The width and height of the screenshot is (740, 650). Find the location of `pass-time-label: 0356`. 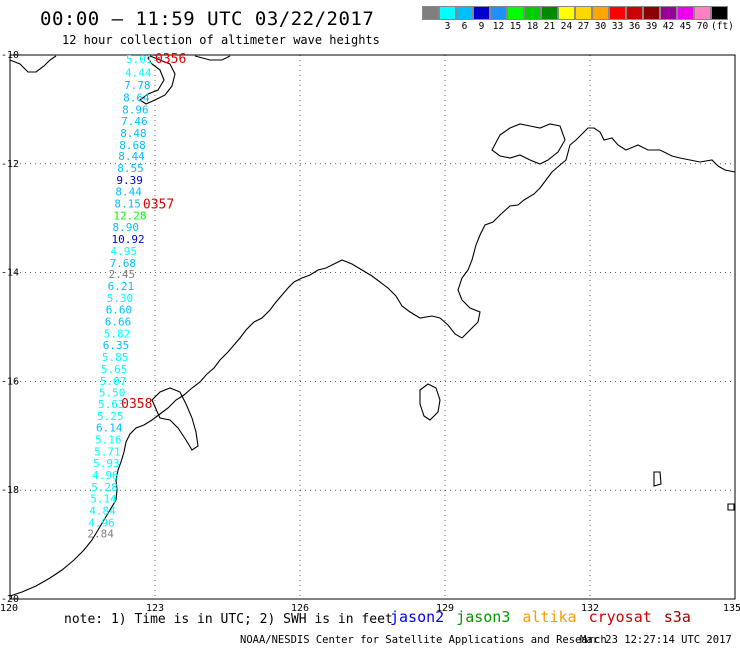

pass-time-label: 0356 is located at coordinates (170, 59).